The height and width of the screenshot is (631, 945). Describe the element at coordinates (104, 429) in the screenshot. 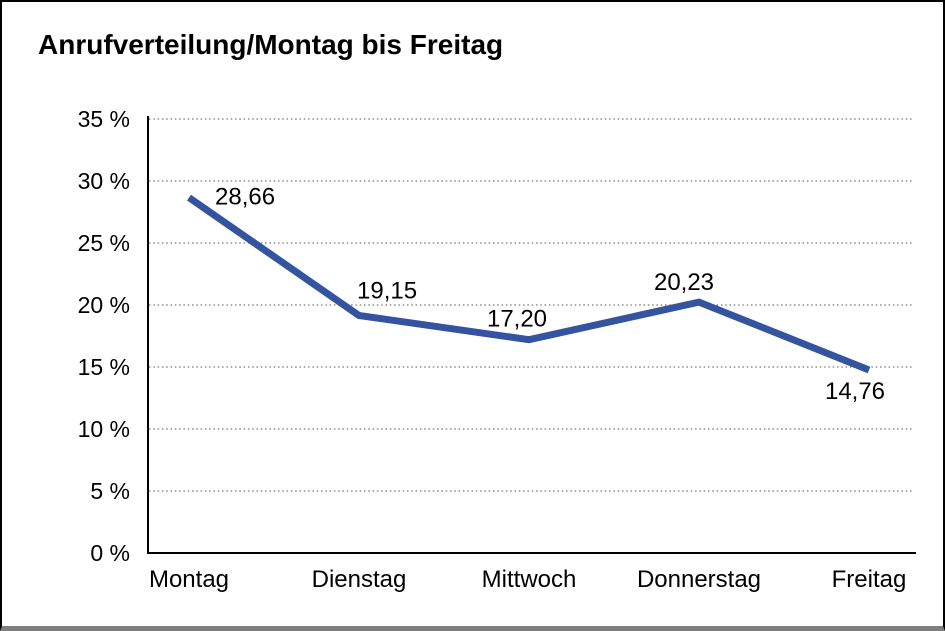

I see `y-tick-label: 10 %` at that location.